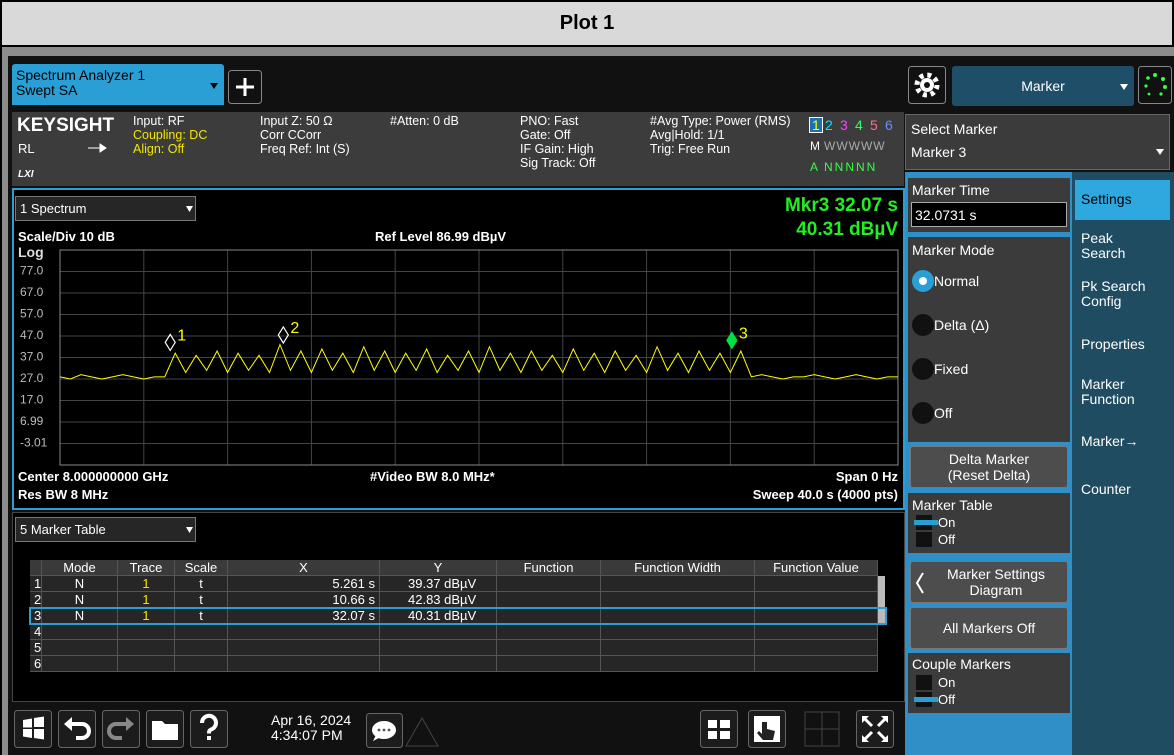 The image size is (1174, 755). What do you see at coordinates (1037, 142) in the screenshot?
I see `select-marker: Select Marker Marker 3` at bounding box center [1037, 142].